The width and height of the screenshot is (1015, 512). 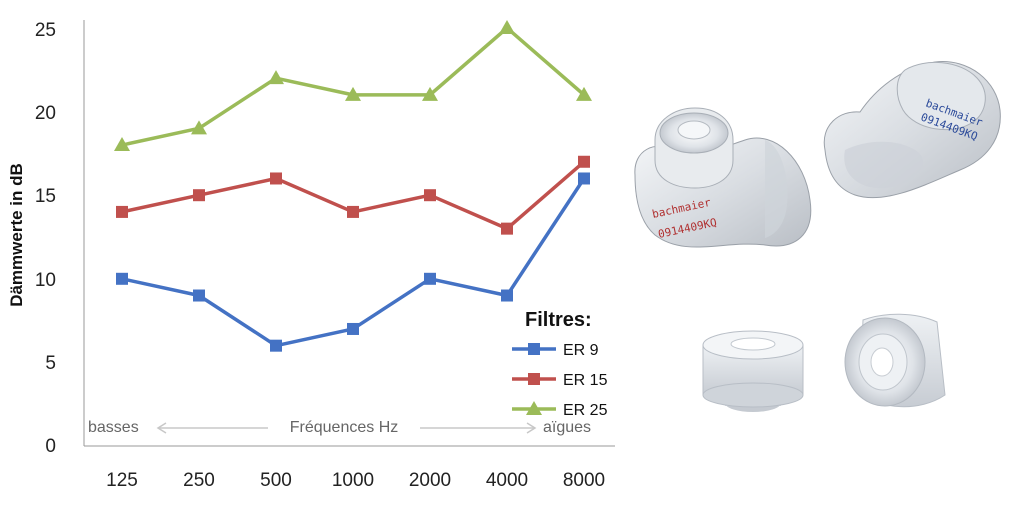 What do you see at coordinates (585, 410) in the screenshot?
I see `legend-label: ER 25` at bounding box center [585, 410].